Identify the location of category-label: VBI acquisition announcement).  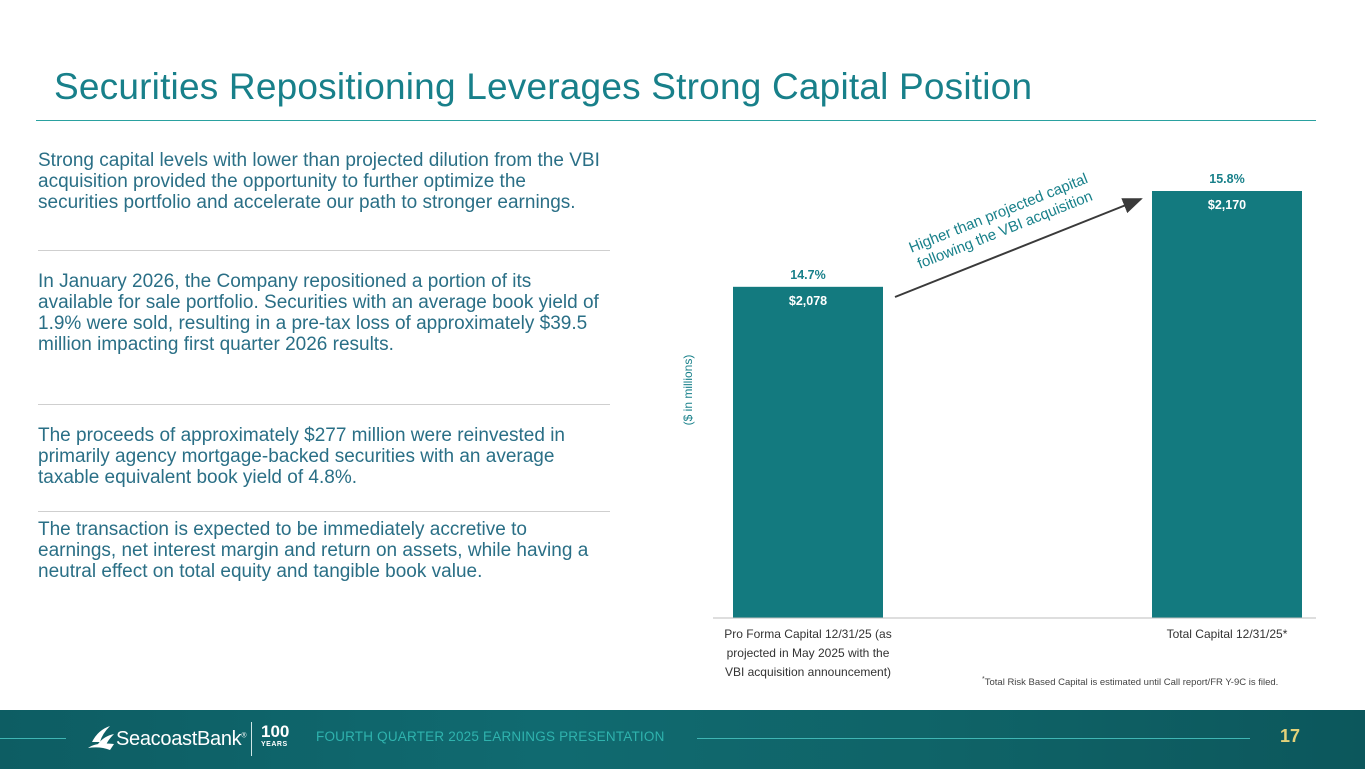
(808, 672).